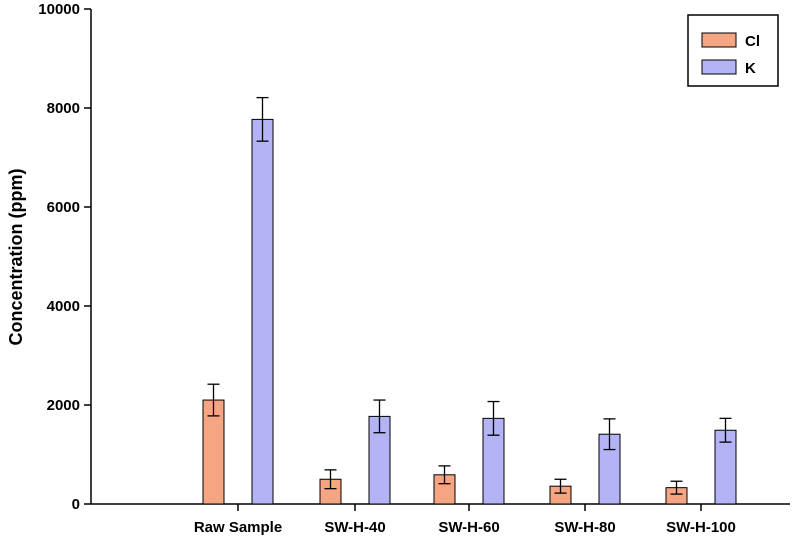 The image size is (800, 543). I want to click on x-tick-label: SW-H-60, so click(468, 527).